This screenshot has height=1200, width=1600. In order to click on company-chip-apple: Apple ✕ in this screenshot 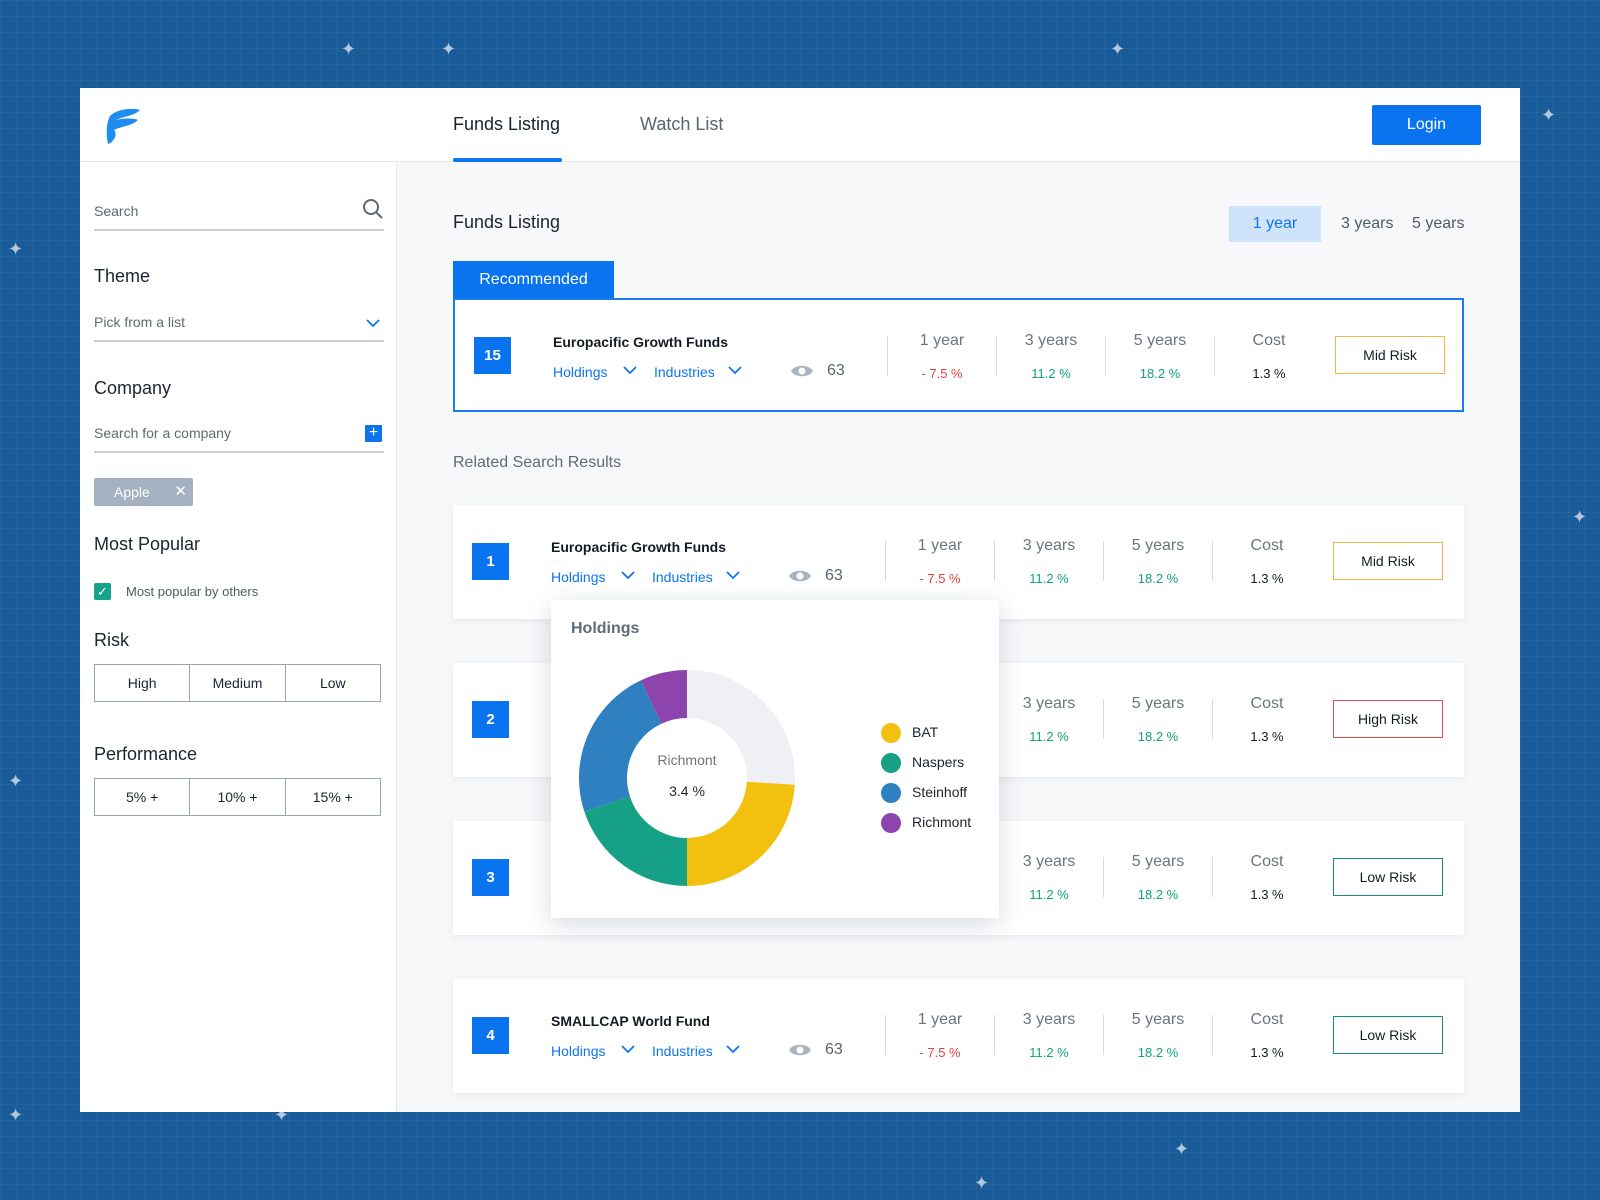, I will do `click(143, 492)`.